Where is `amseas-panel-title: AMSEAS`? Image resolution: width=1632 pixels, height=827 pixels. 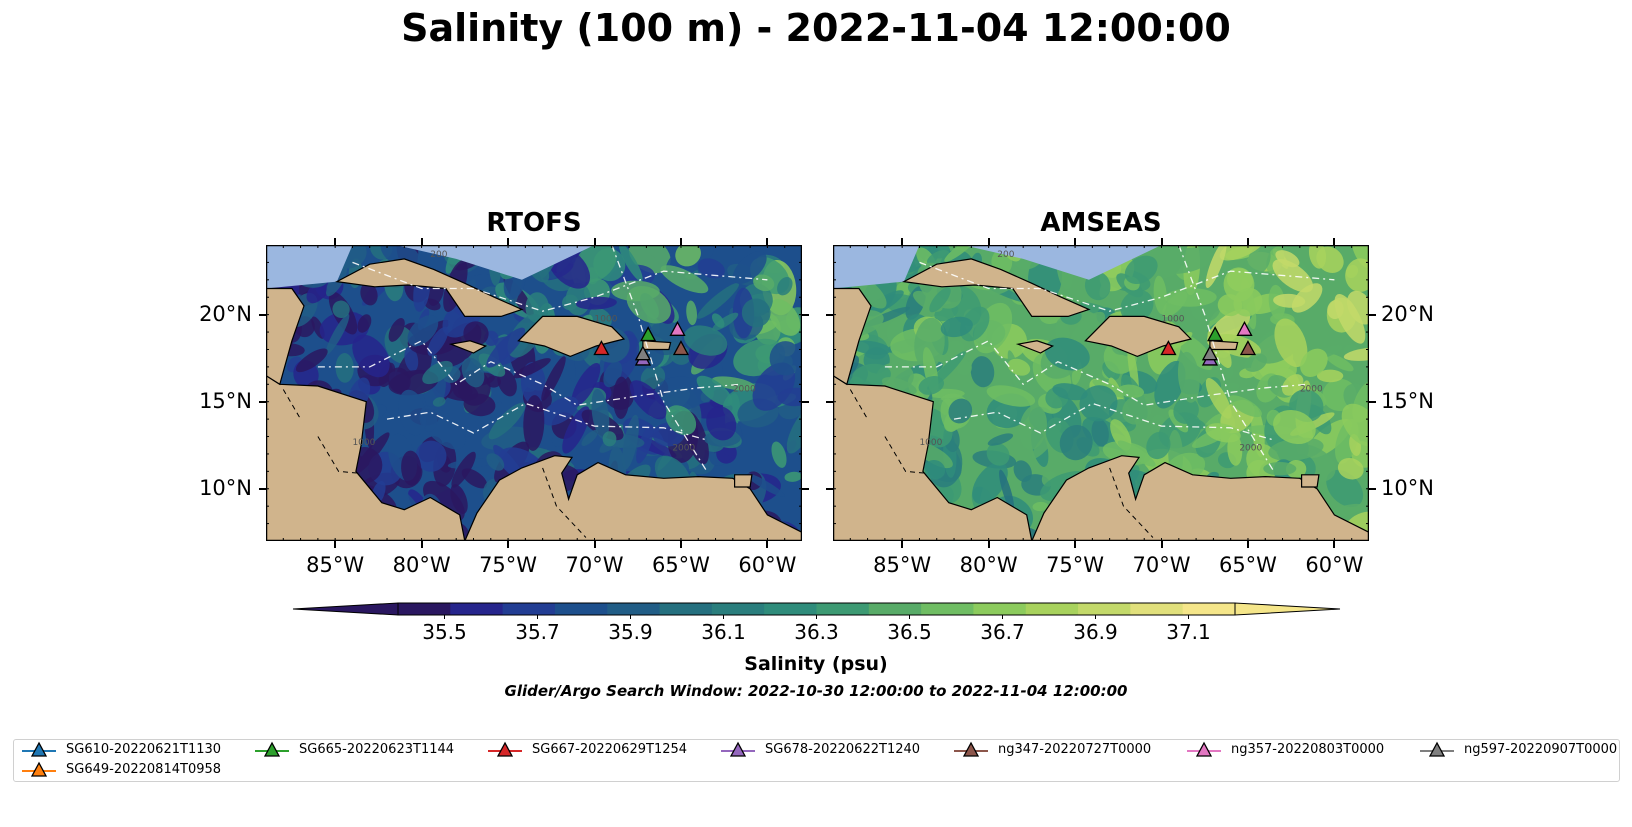 amseas-panel-title: AMSEAS is located at coordinates (1101, 223).